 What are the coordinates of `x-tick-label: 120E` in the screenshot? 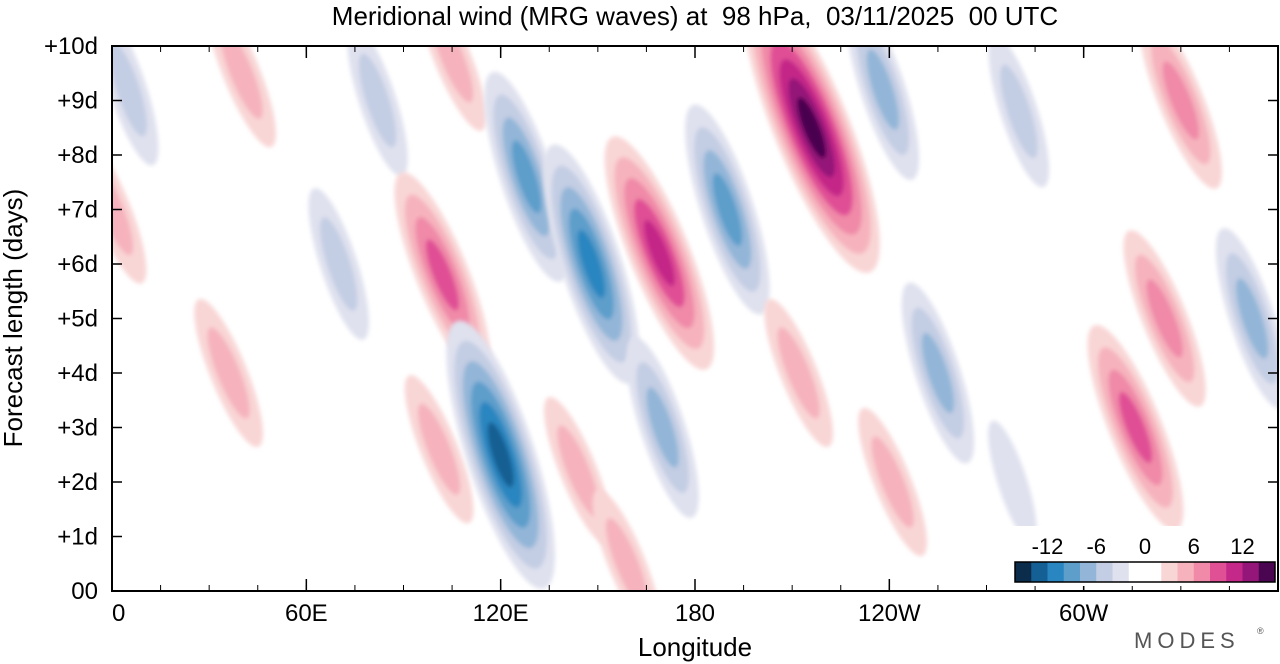 It's located at (501, 613).